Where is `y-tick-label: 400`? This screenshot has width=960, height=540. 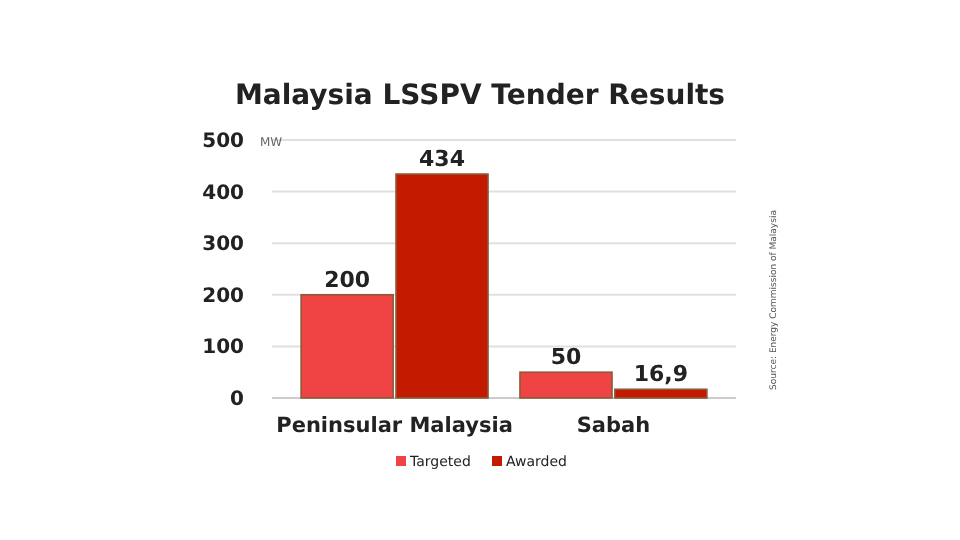 y-tick-label: 400 is located at coordinates (223, 193).